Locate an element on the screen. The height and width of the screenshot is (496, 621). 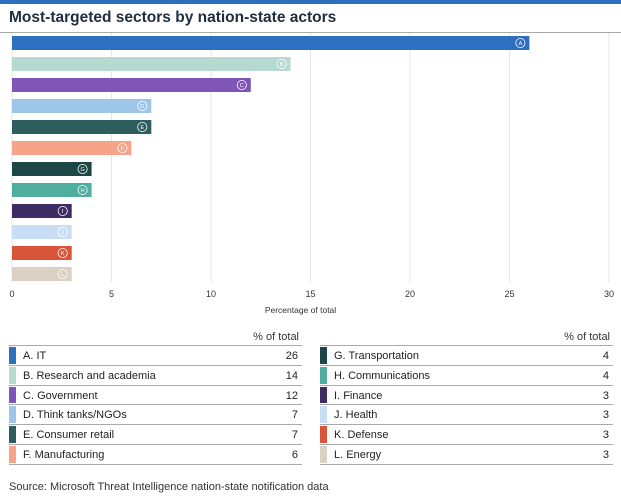
legend-row: J. Health 3 is located at coordinates (466, 415).